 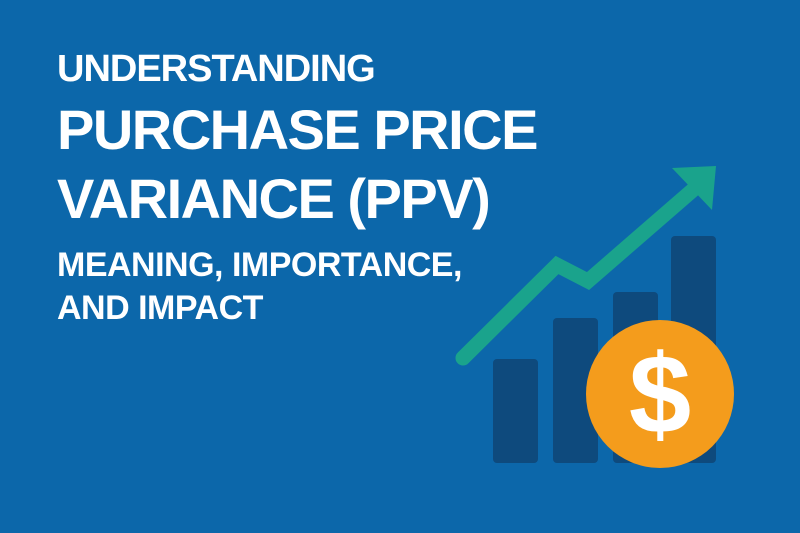 I want to click on main-title-line-1: PURCHASE PRICE, so click(x=297, y=129).